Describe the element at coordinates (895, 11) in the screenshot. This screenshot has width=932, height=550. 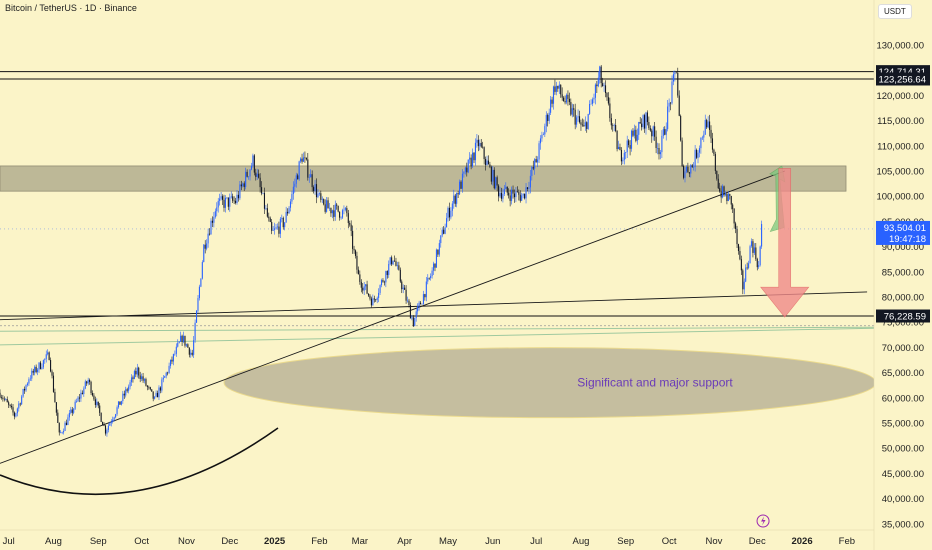
I see `currency-selector: USDT` at that location.